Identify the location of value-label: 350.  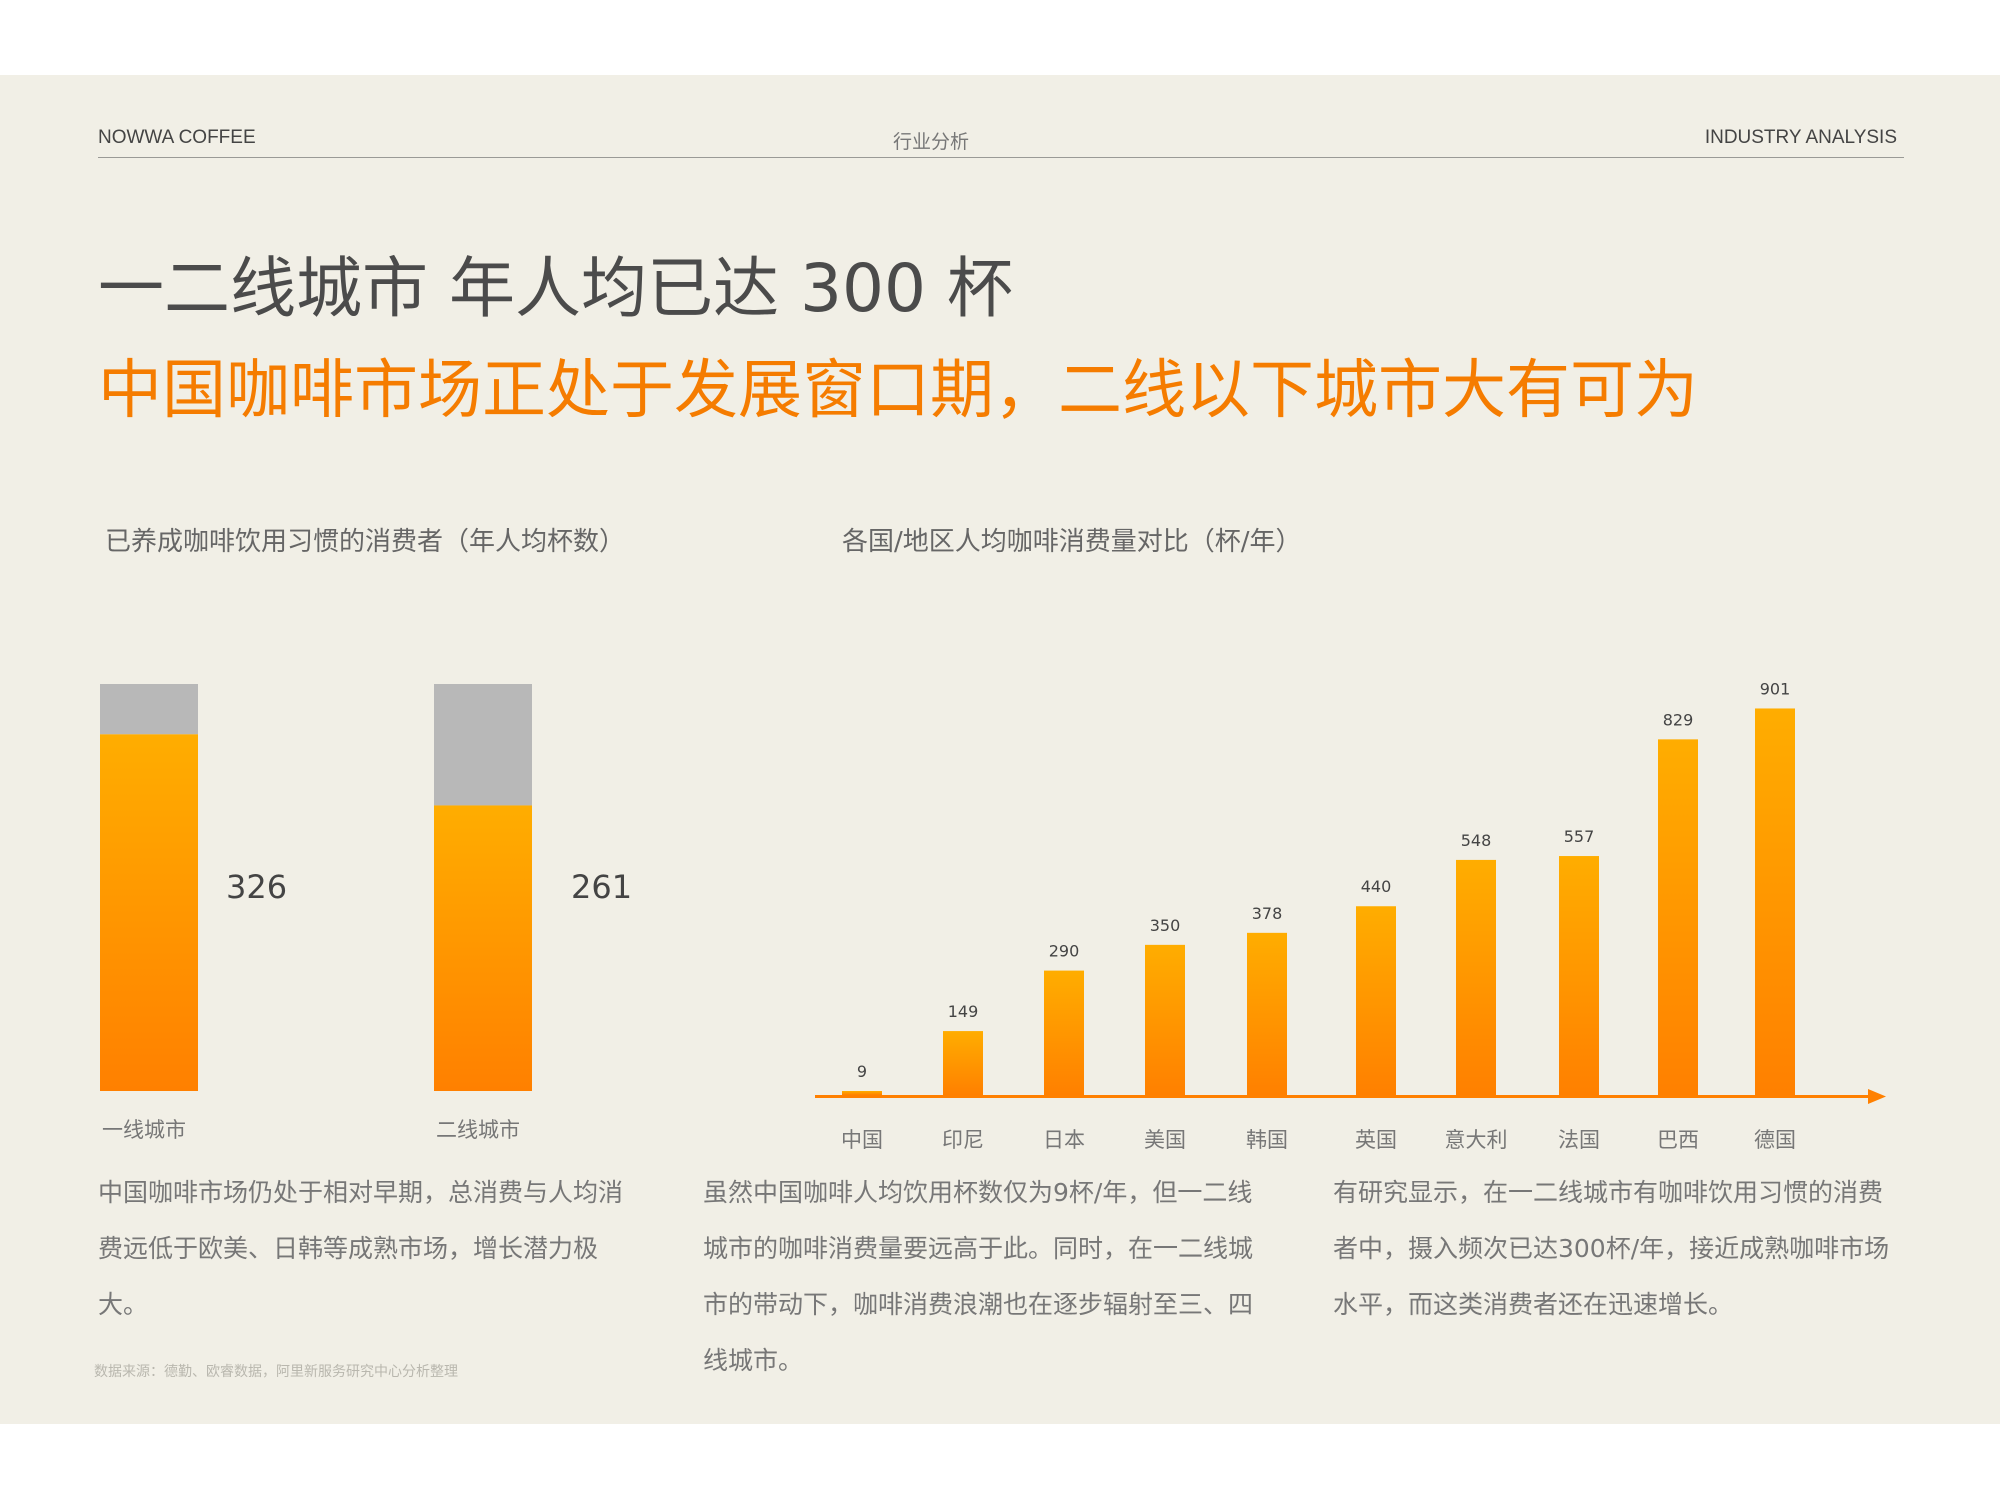
(1165, 925).